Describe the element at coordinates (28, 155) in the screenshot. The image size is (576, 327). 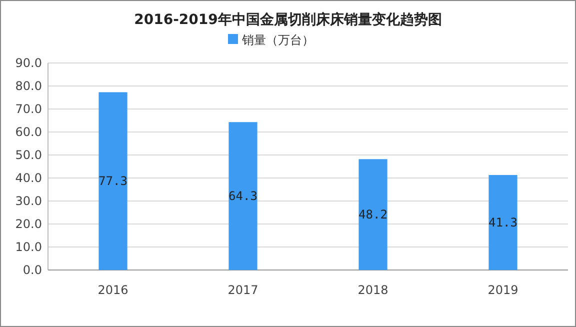
I see `y-tick-label: 50.0` at that location.